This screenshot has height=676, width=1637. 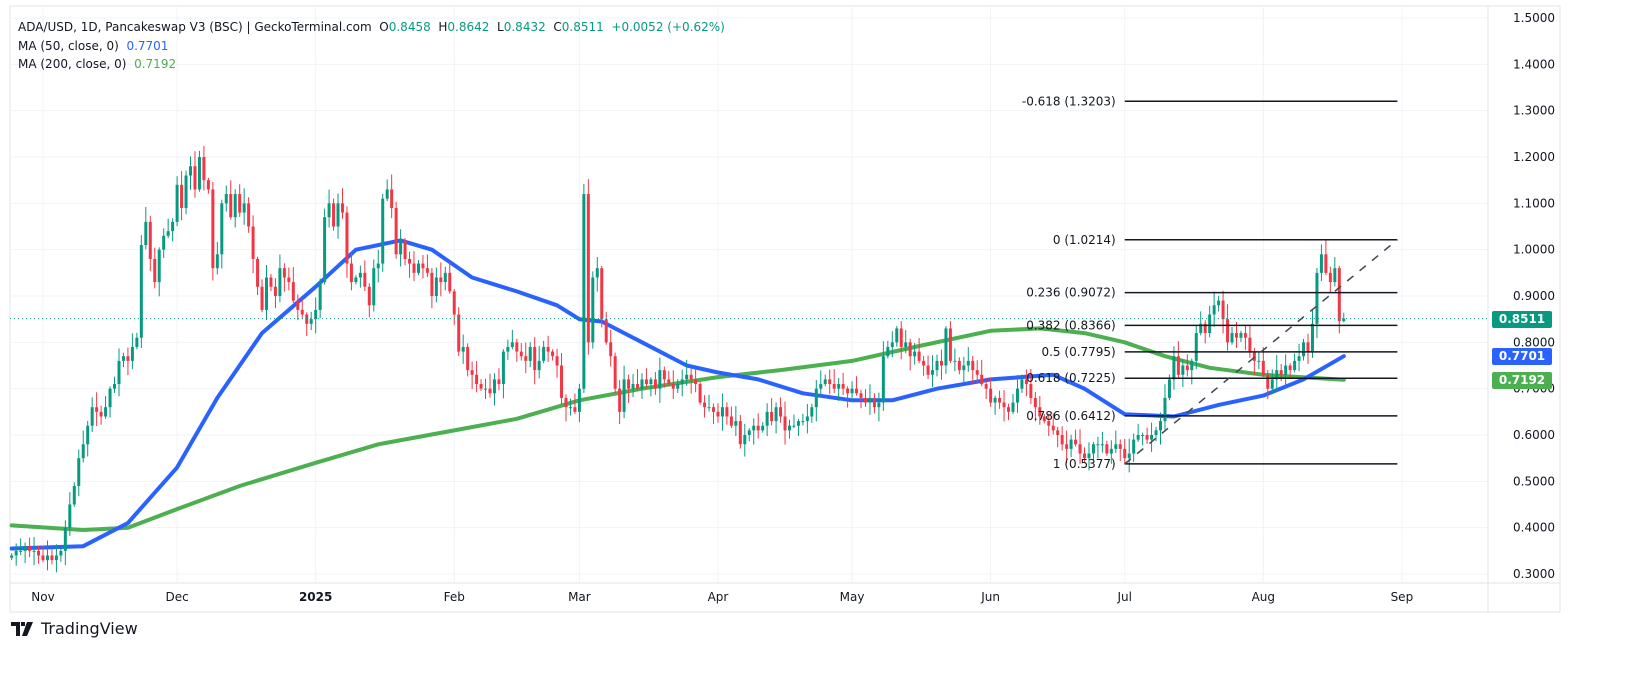 What do you see at coordinates (93, 46) in the screenshot?
I see `ma50-legend: MA (50, close, 0) 0.7701` at bounding box center [93, 46].